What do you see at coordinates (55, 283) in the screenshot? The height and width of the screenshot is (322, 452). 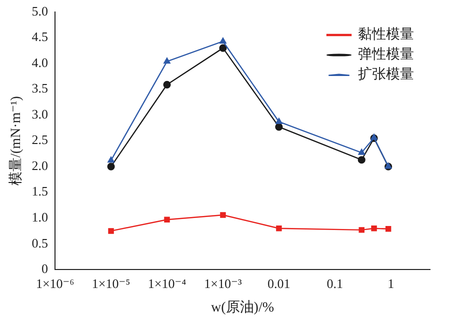 I see `x-tick-label: 1×10⁻⁶` at bounding box center [55, 283].